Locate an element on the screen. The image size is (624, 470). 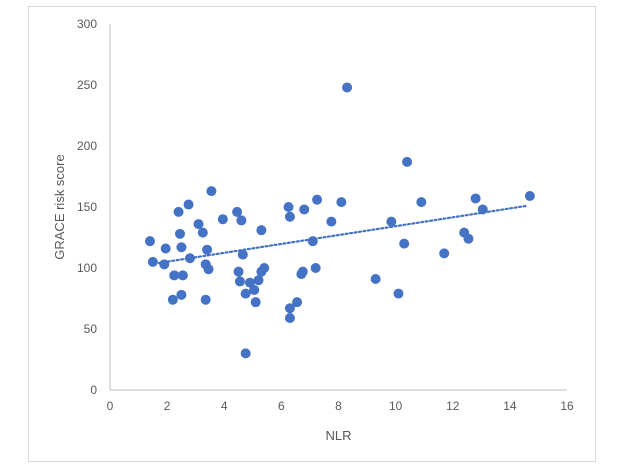
x-tick-label: 8 is located at coordinates (338, 406).